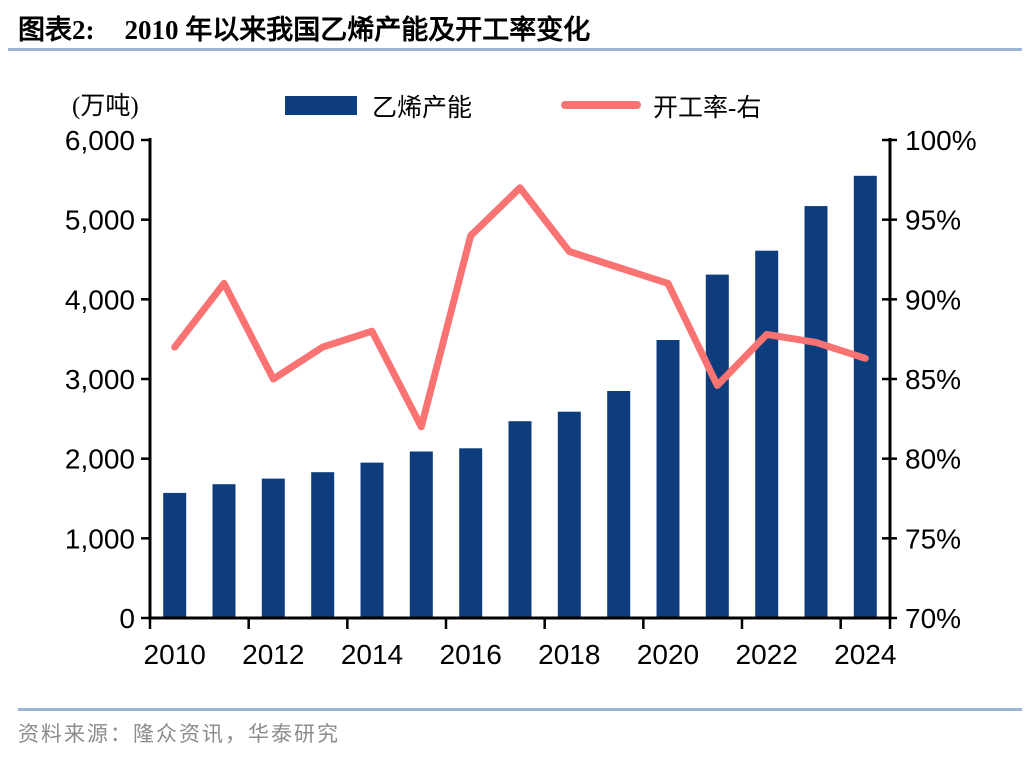 This screenshot has width=1036, height=760. What do you see at coordinates (56, 30) in the screenshot?
I see `figure-label: 图表2:` at bounding box center [56, 30].